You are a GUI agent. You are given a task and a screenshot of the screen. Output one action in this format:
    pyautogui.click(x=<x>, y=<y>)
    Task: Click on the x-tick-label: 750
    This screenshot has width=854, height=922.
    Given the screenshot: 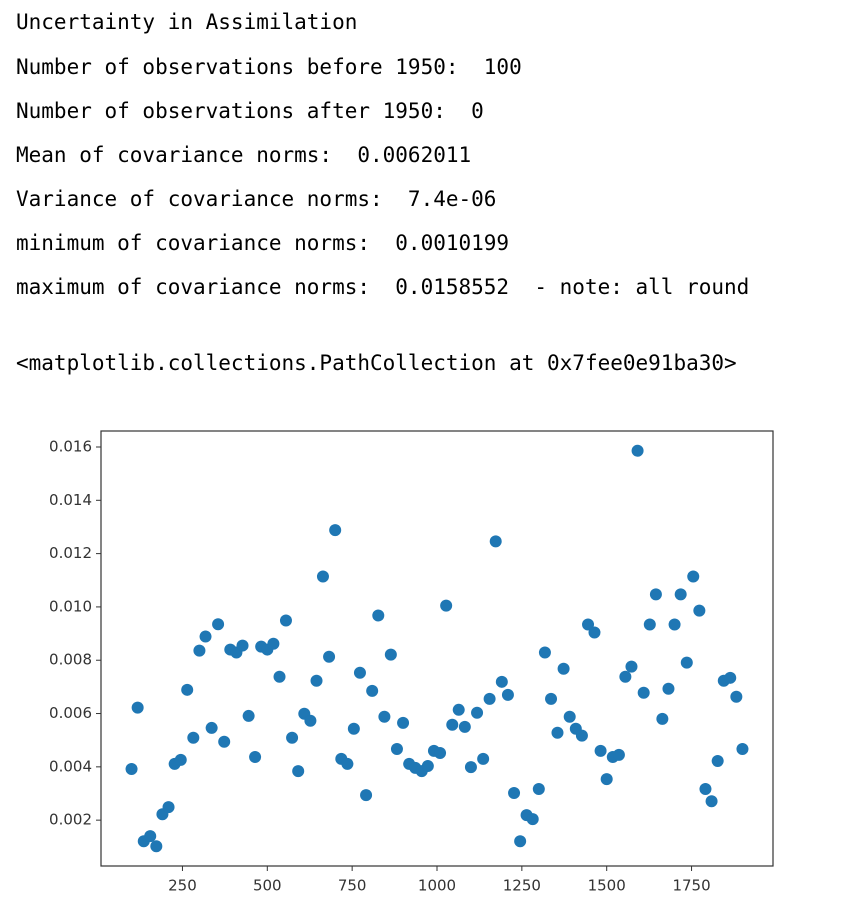 What is the action you would take?
    pyautogui.click(x=352, y=886)
    